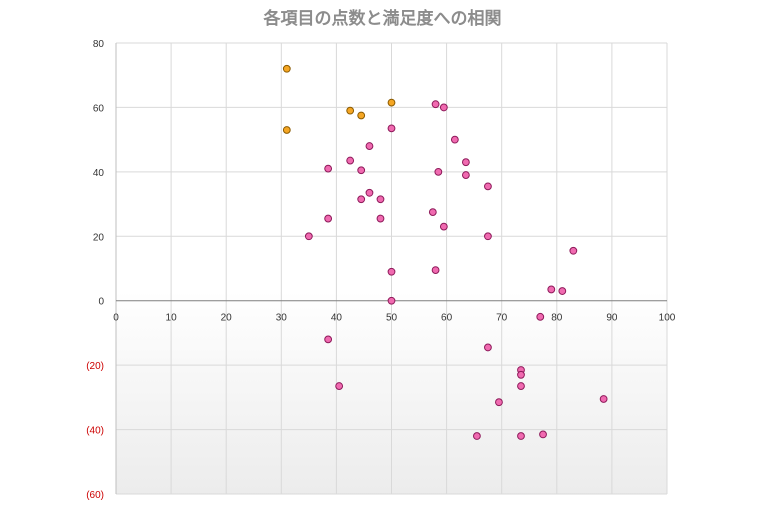 Image resolution: width=765 pixels, height=506 pixels. What do you see at coordinates (99, 237) in the screenshot?
I see `y-tick-label: 20` at bounding box center [99, 237].